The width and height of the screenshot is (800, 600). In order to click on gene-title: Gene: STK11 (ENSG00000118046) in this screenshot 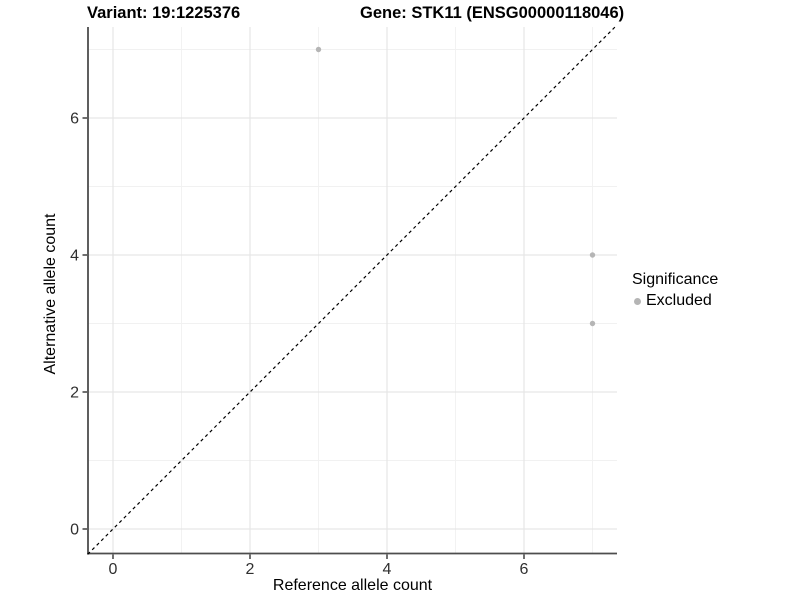, I will do `click(492, 13)`.